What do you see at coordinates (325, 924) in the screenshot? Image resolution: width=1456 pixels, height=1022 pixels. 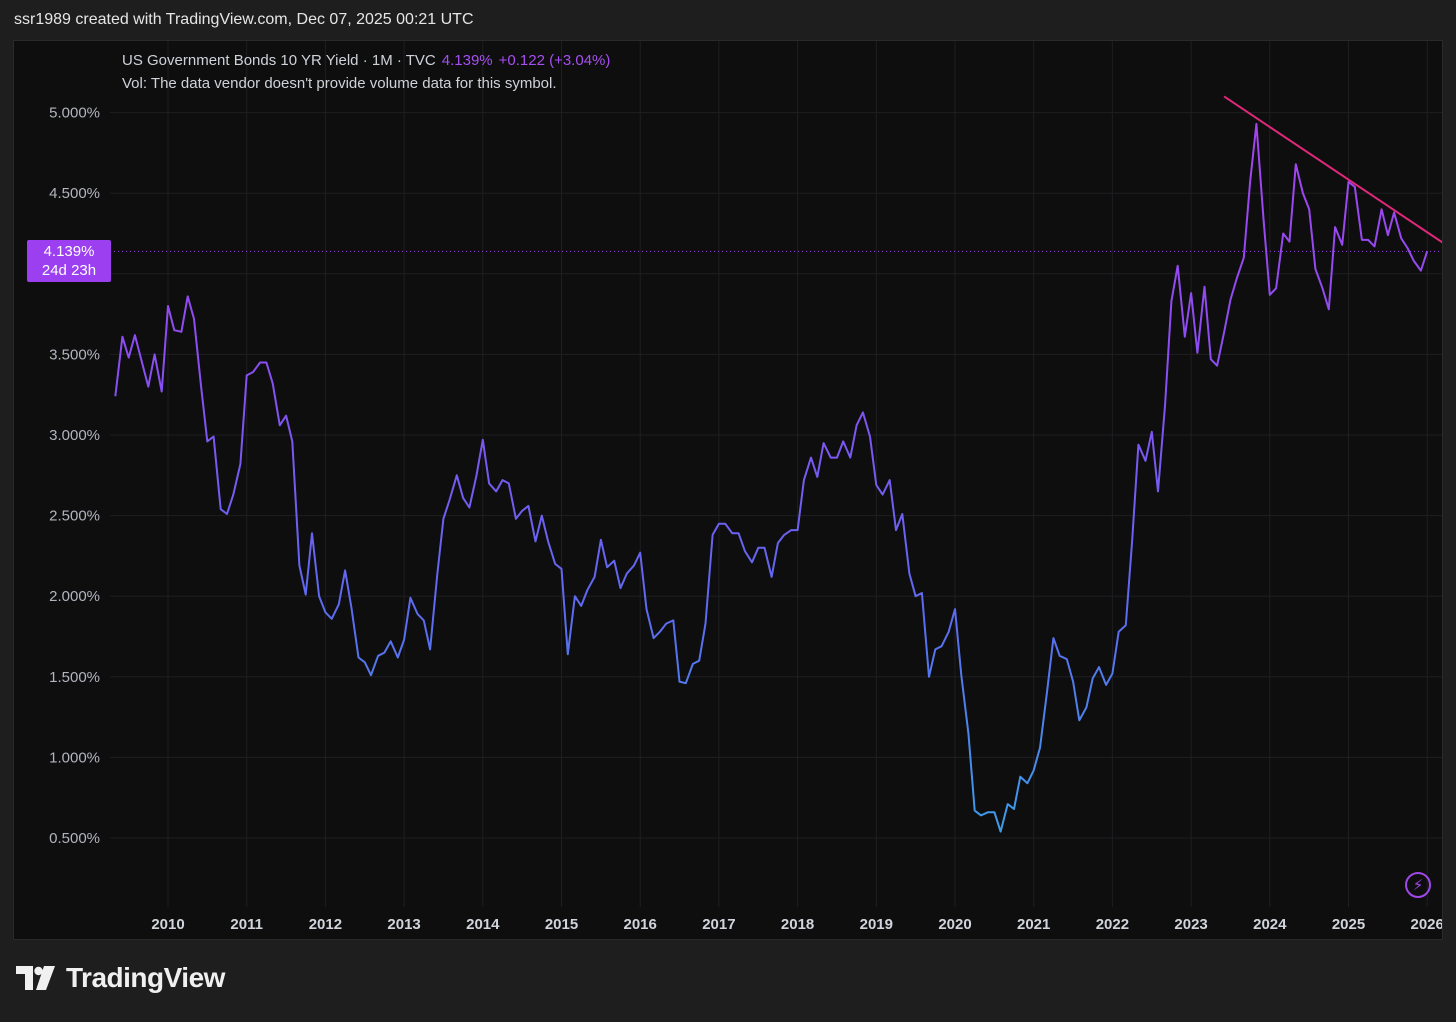 I see `x-tick-label: 2012` at bounding box center [325, 924].